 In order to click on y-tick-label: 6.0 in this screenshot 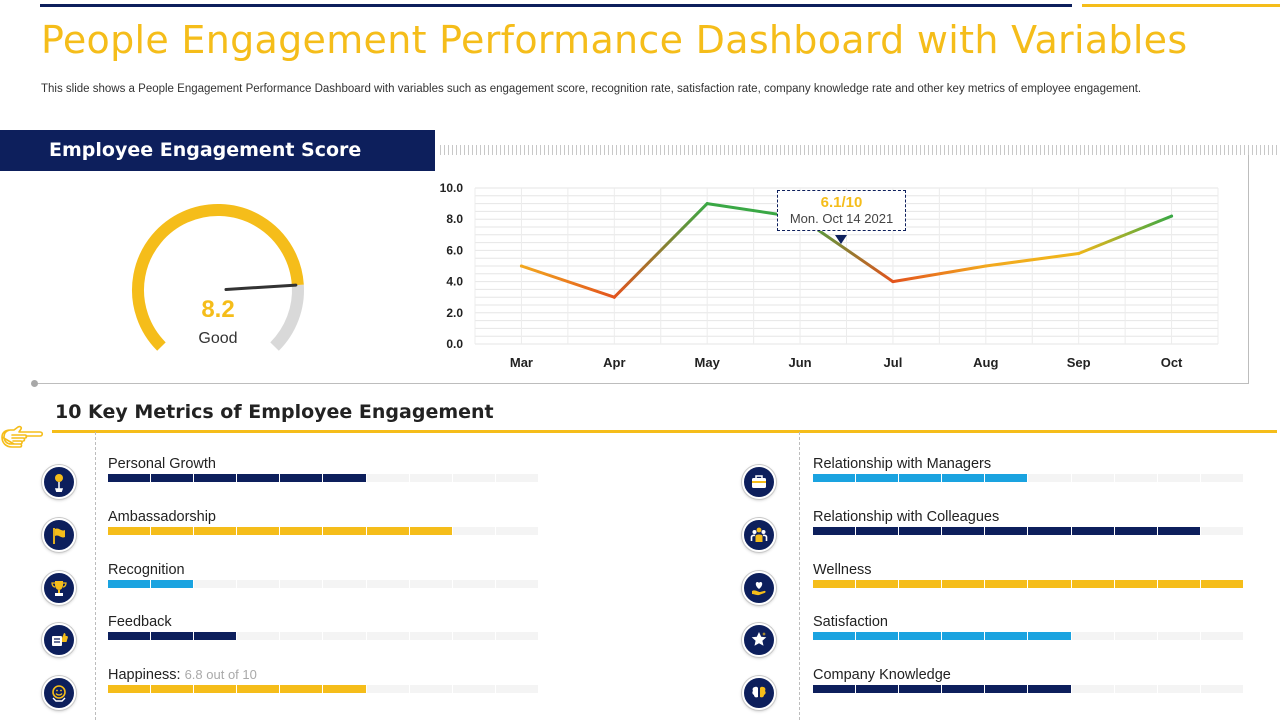, I will do `click(454, 250)`.